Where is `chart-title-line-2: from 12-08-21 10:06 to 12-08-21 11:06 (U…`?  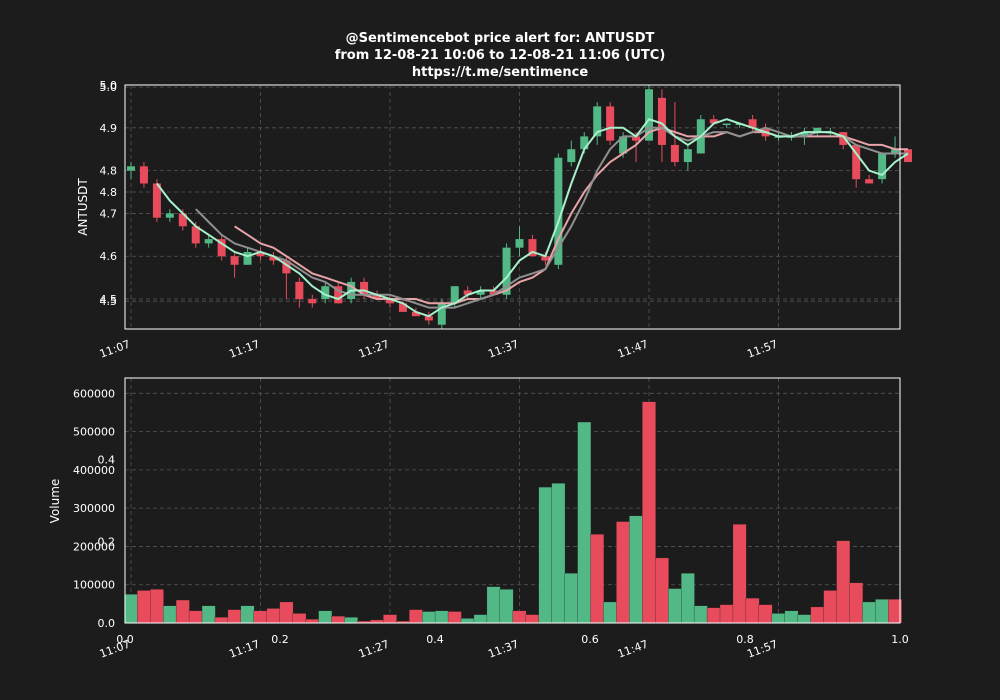
chart-title-line-2: from 12-08-21 10:06 to 12-08-21 11:06 (U… is located at coordinates (500, 55).